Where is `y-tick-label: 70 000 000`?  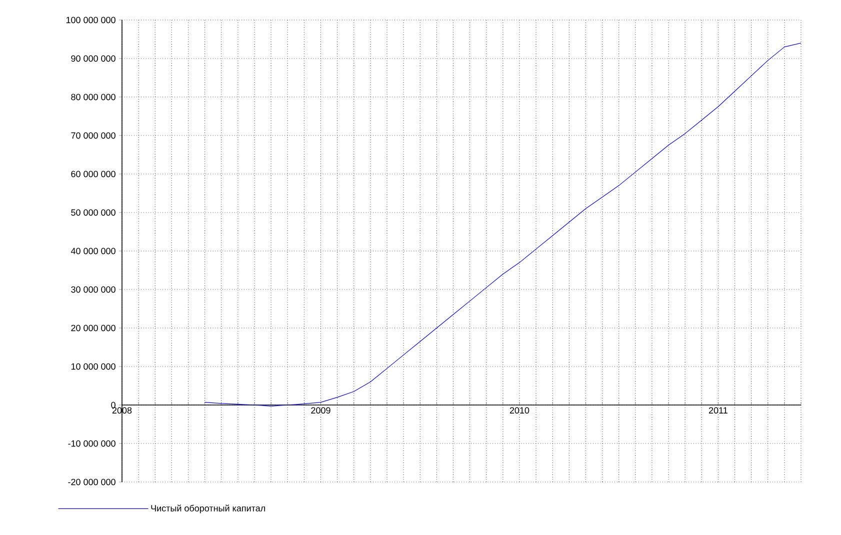 y-tick-label: 70 000 000 is located at coordinates (93, 135).